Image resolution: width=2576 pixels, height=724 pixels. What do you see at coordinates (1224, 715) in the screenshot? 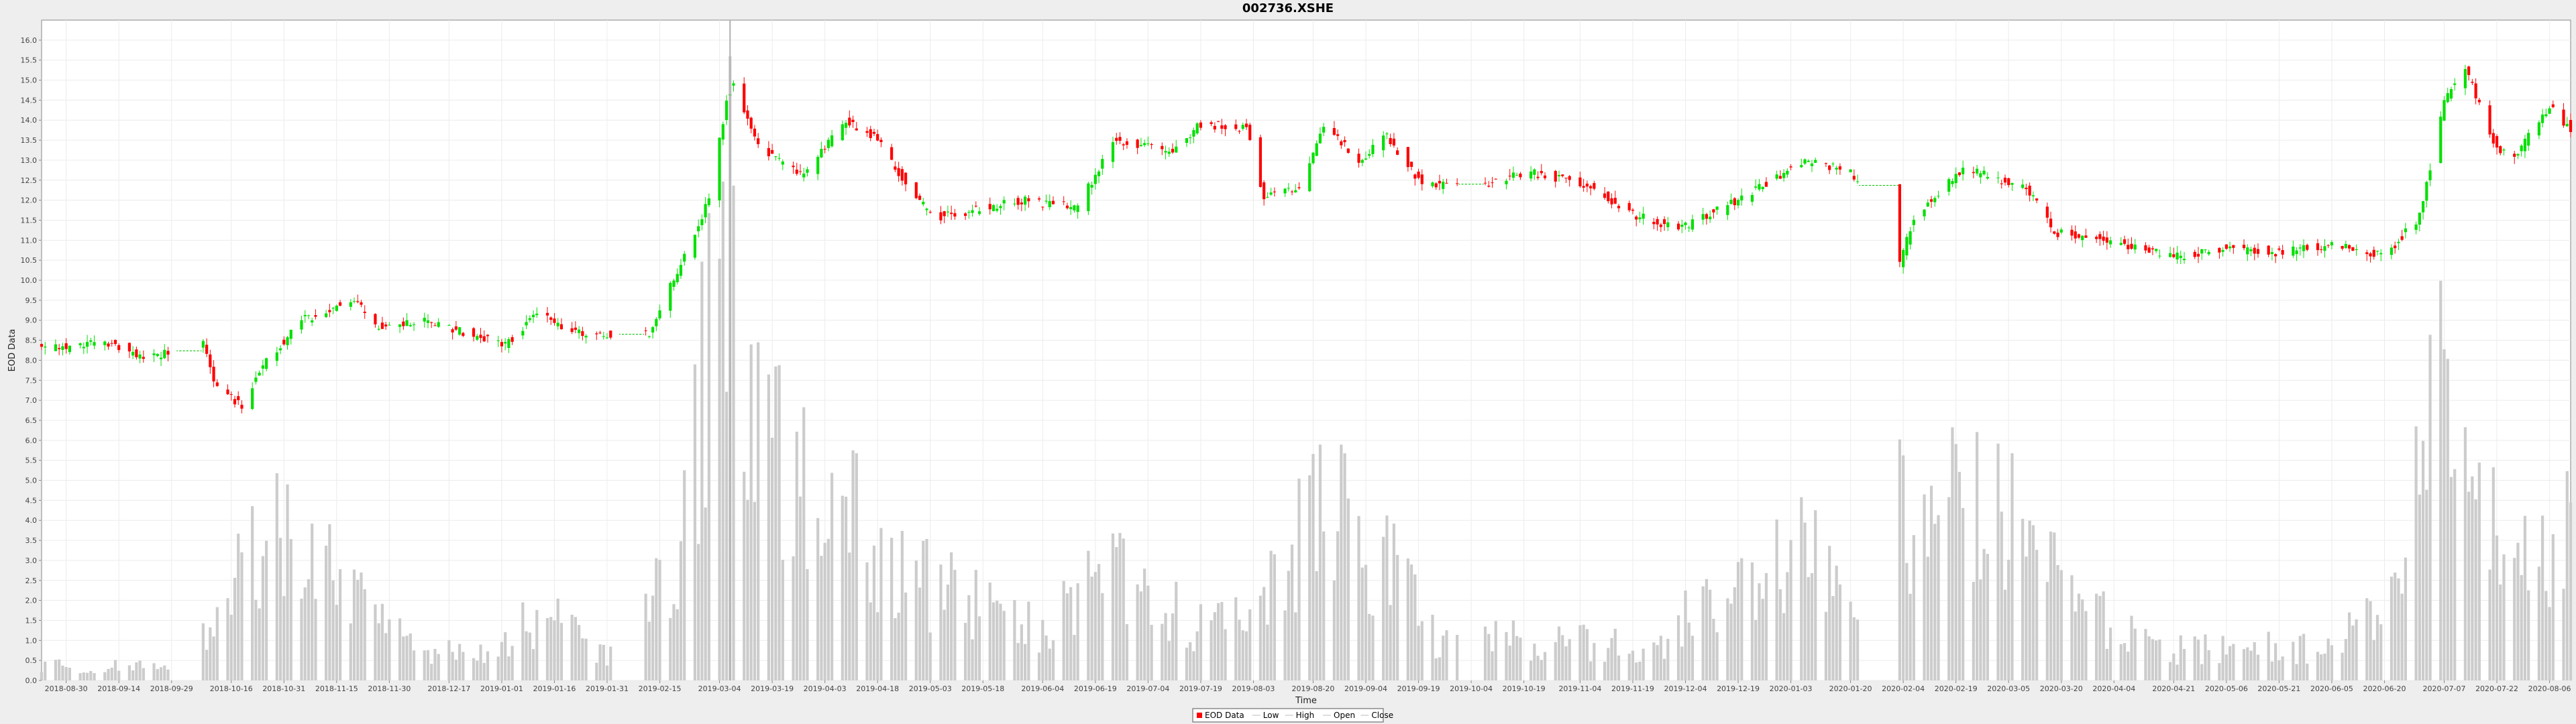
I see `legend-label: EOD Data` at bounding box center [1224, 715].